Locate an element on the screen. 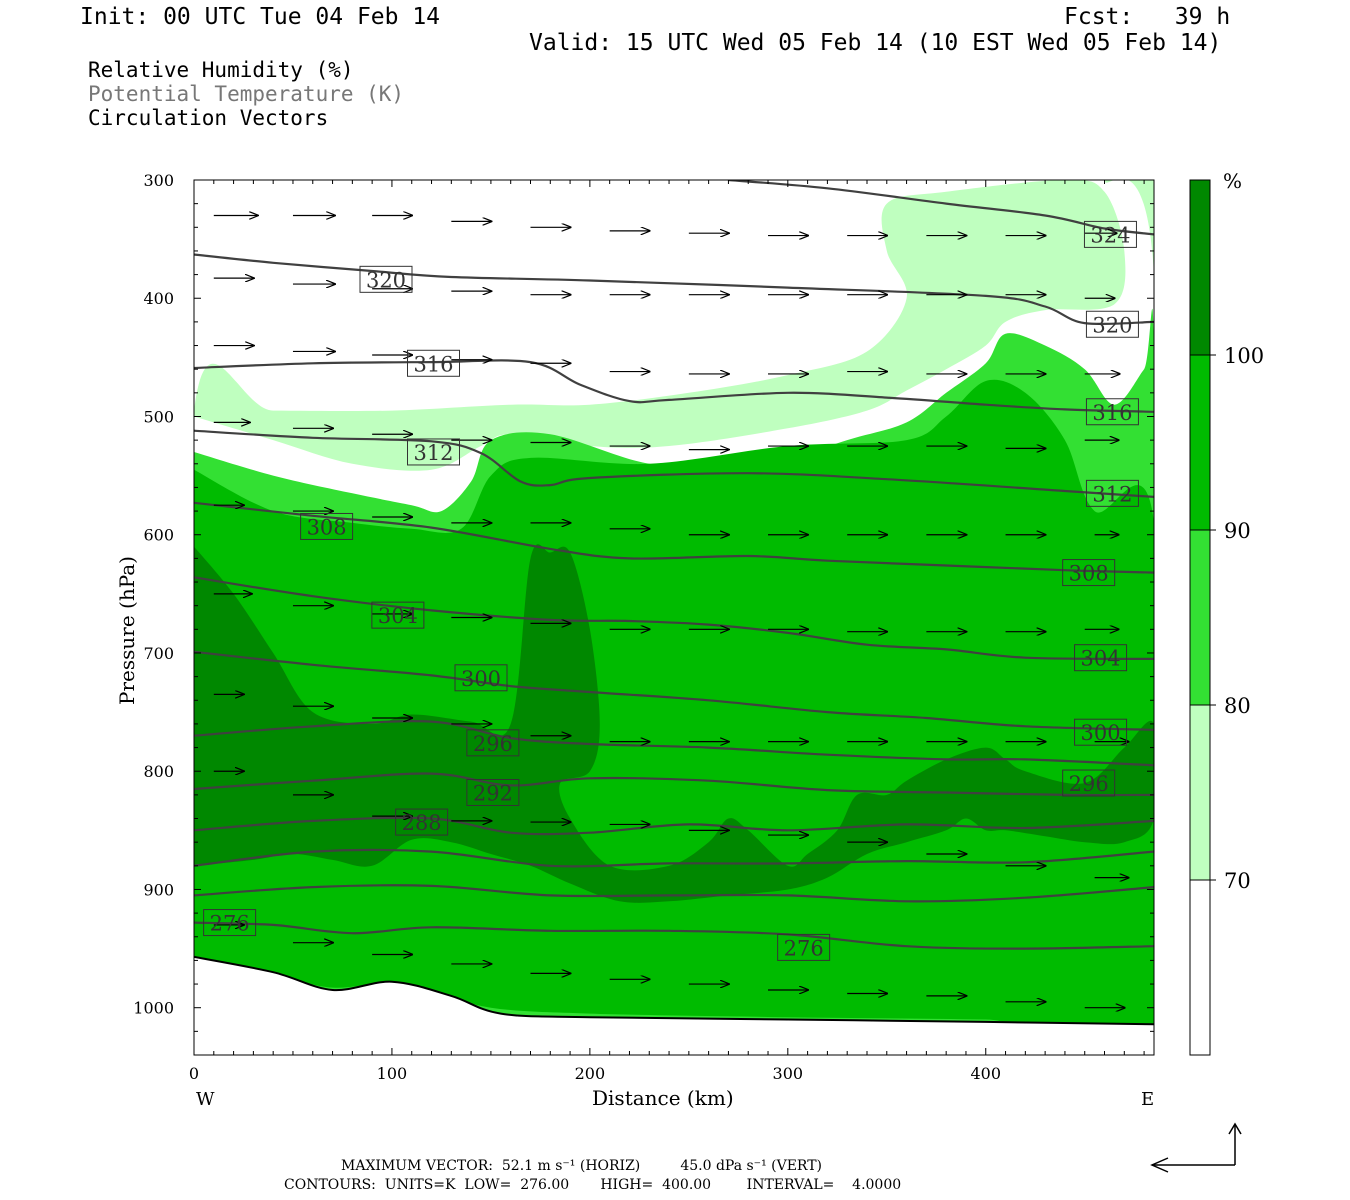  contour-label: 300 is located at coordinates (481, 678).